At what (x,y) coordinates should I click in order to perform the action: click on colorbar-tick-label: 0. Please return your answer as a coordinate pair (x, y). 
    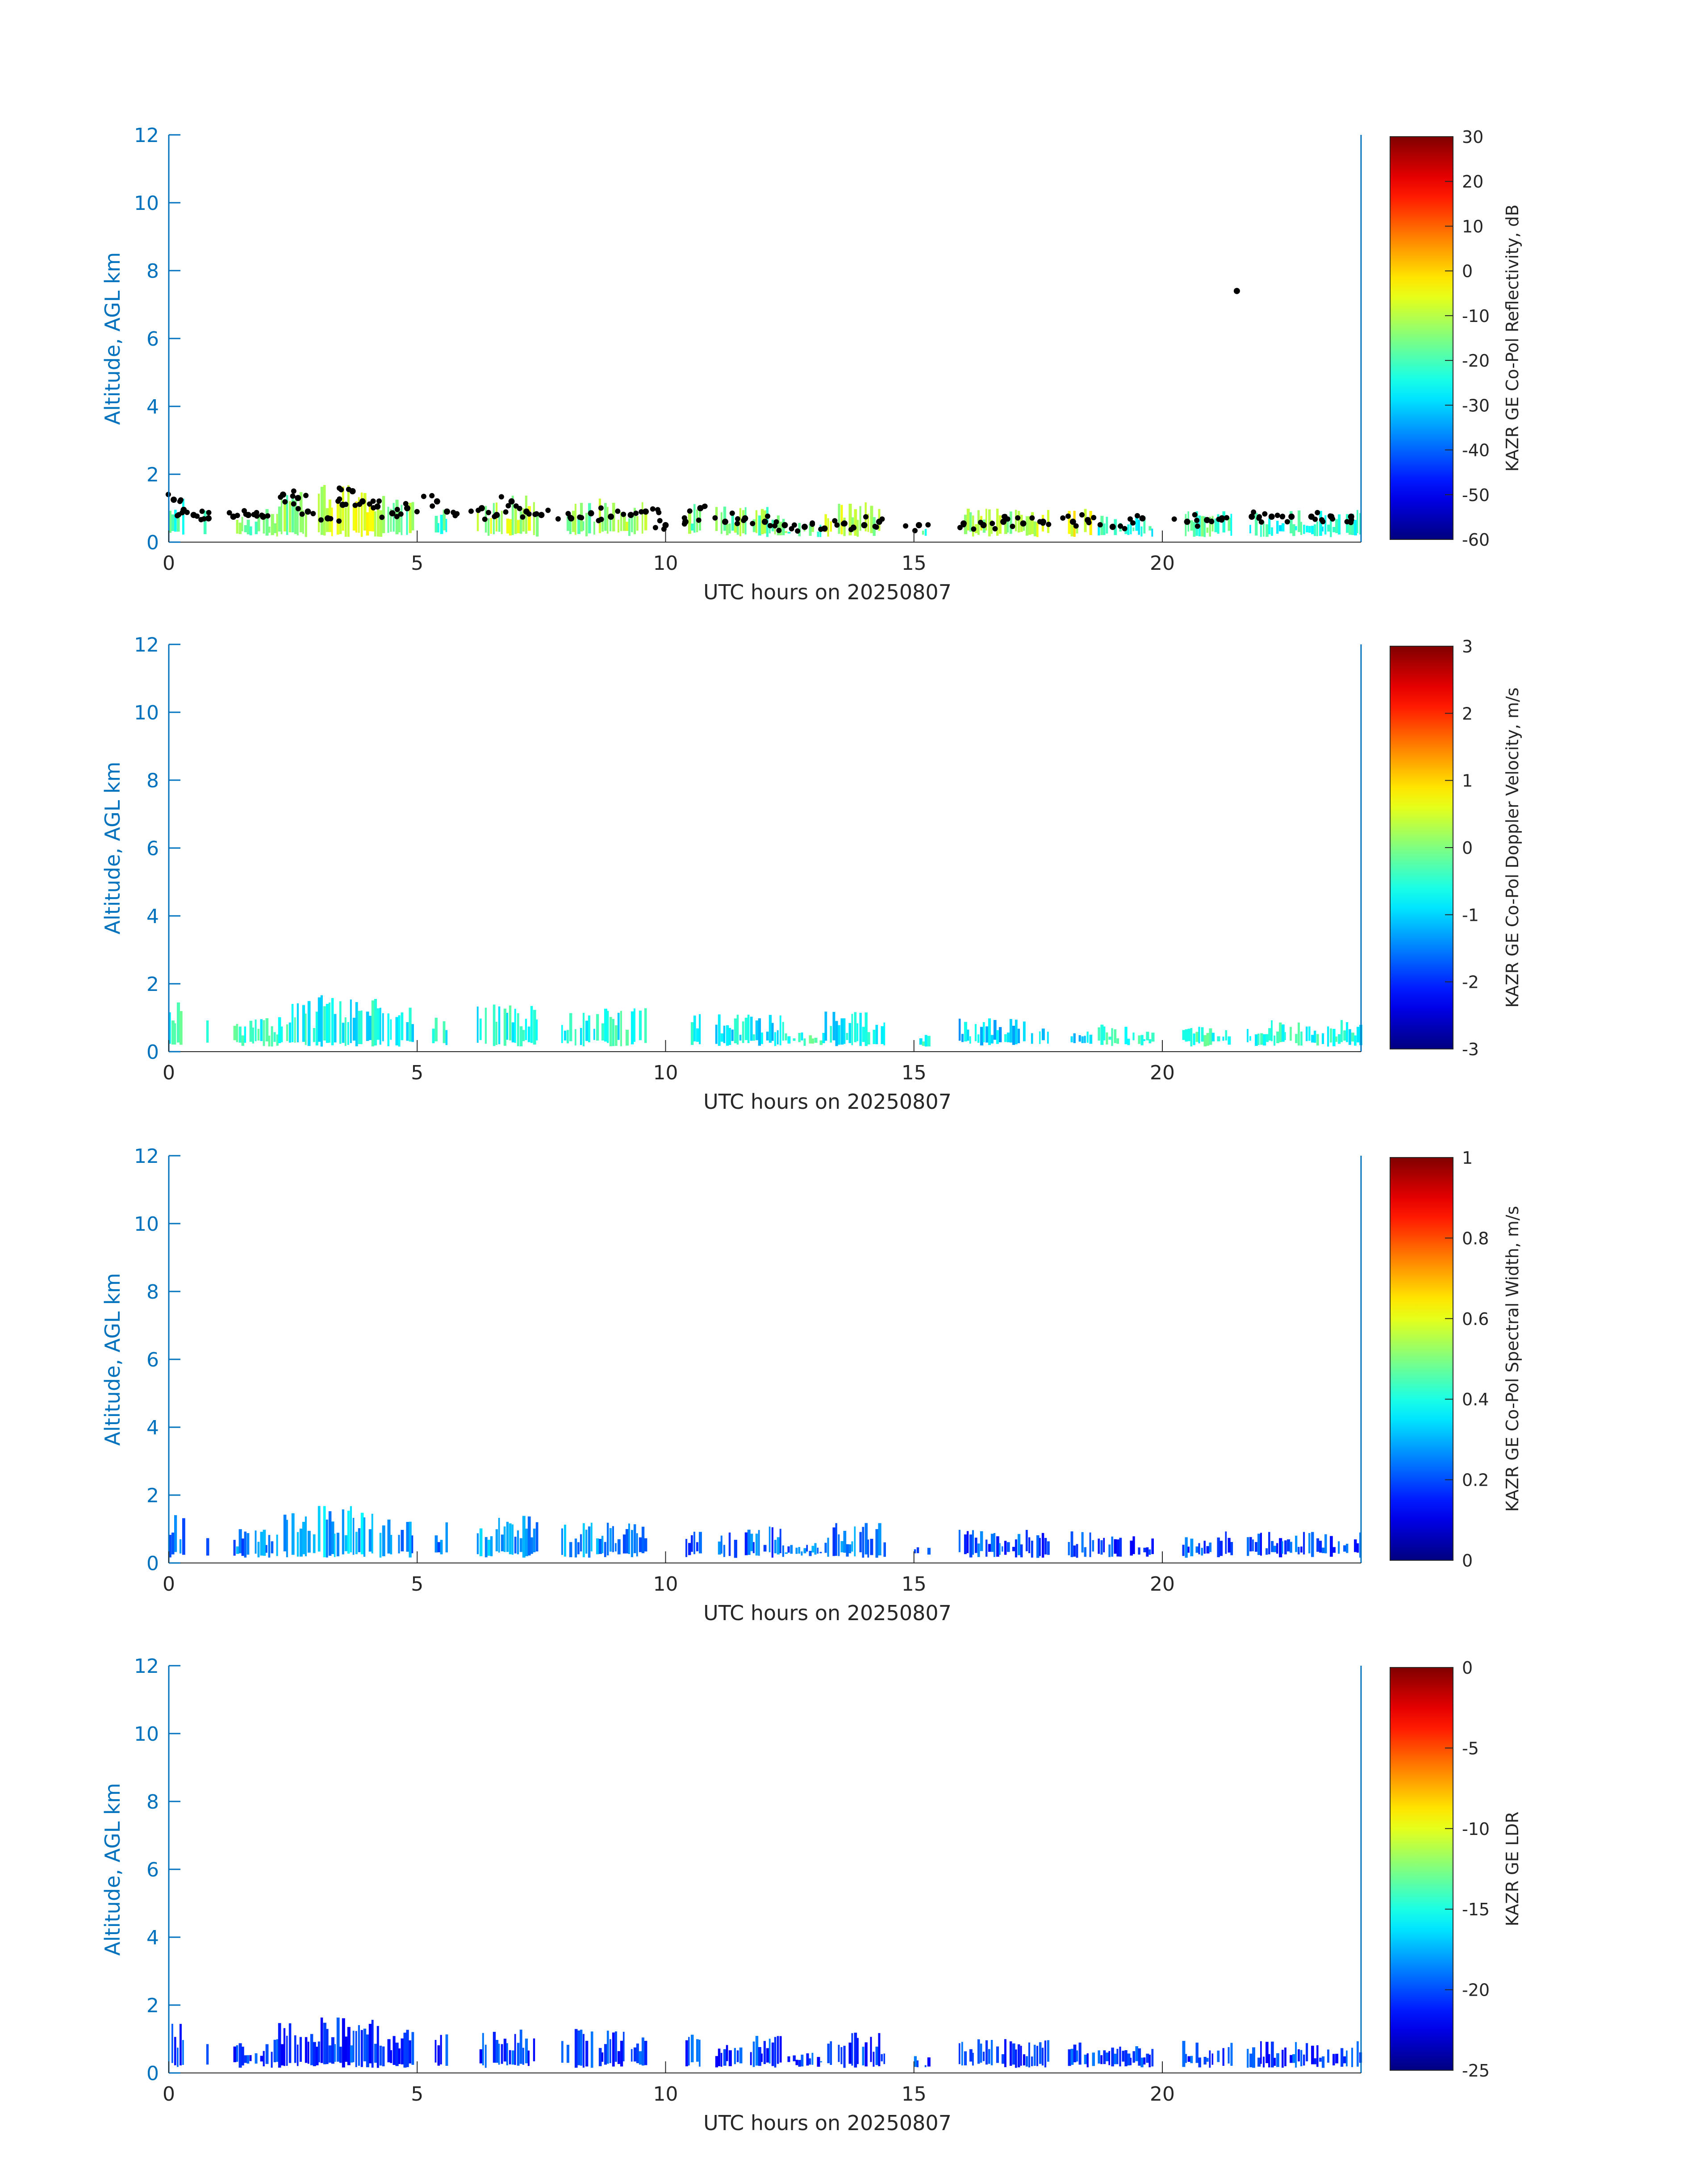
    Looking at the image, I should click on (1467, 848).